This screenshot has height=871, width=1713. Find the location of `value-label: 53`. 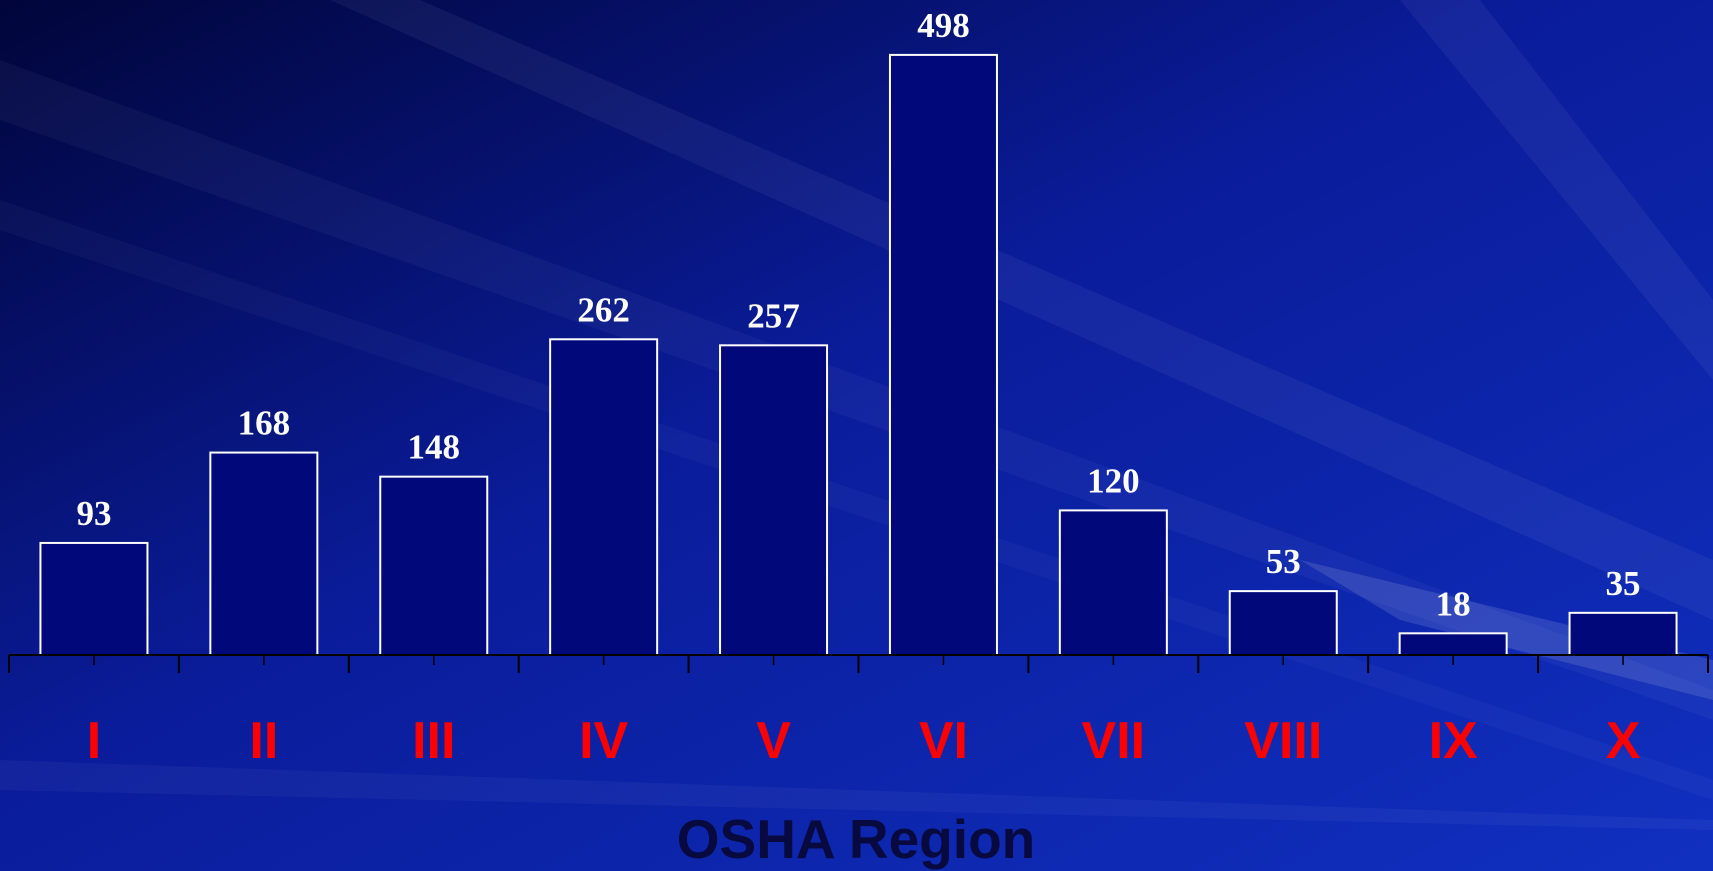

value-label: 53 is located at coordinates (1283, 561).